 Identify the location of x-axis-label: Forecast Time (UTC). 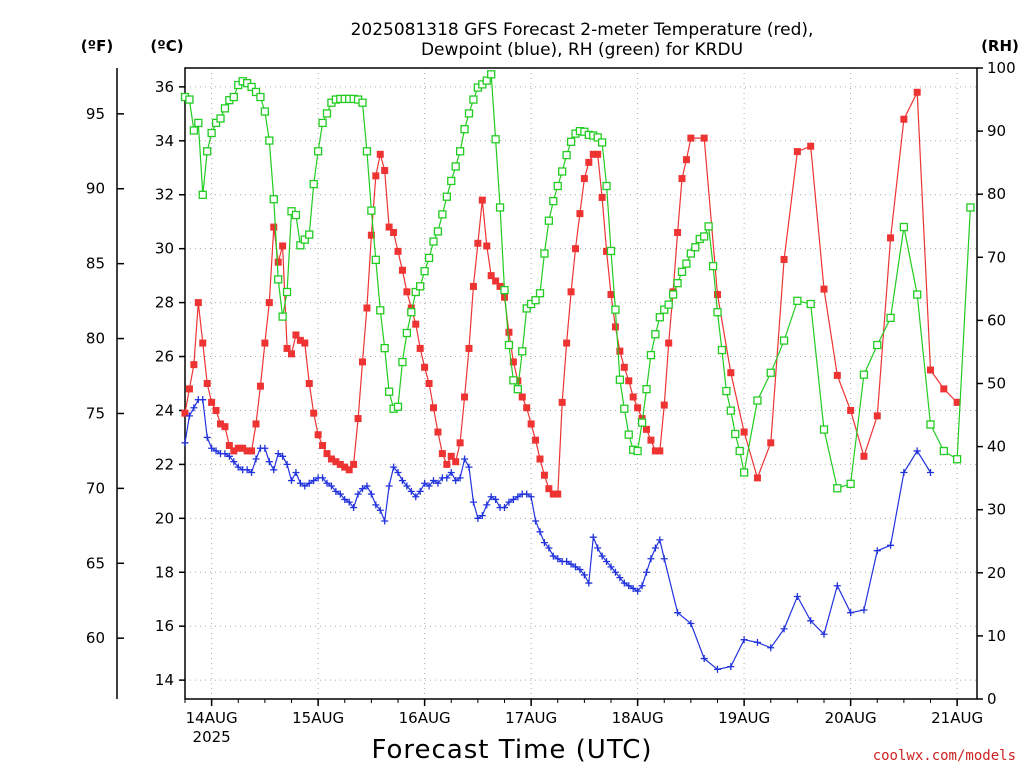
(511, 750).